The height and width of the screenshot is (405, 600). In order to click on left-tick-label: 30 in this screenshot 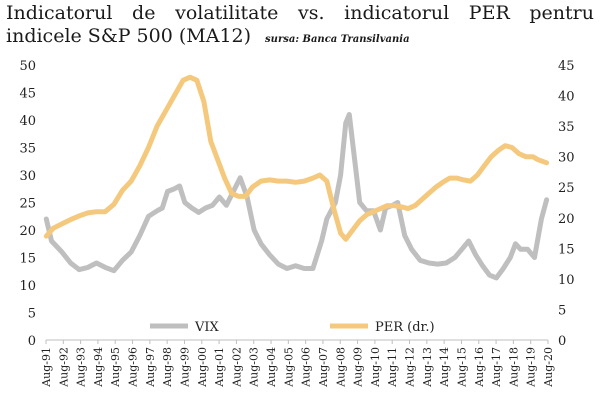, I will do `click(27, 176)`.